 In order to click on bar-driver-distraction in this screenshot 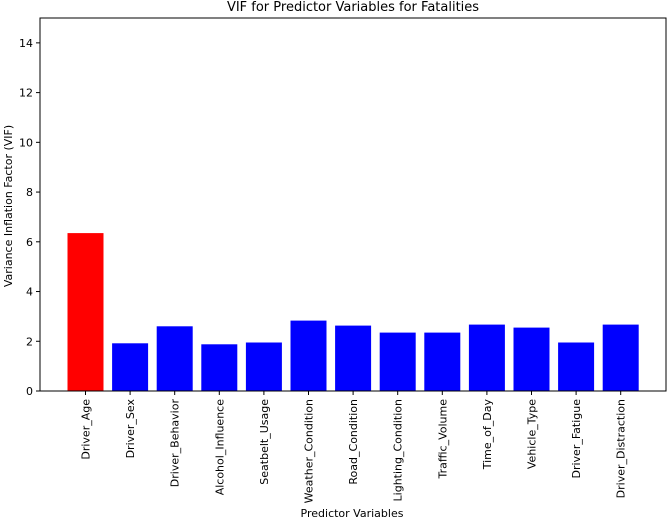, I will do `click(620, 357)`.